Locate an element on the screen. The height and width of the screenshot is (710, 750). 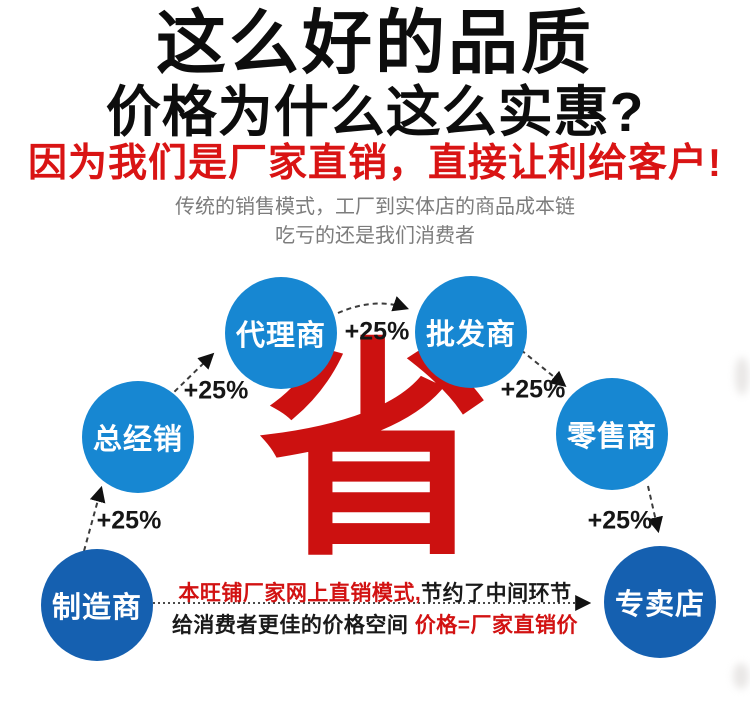
footer-line2-black: 给消费者更佳的价格空间 is located at coordinates (293, 625).